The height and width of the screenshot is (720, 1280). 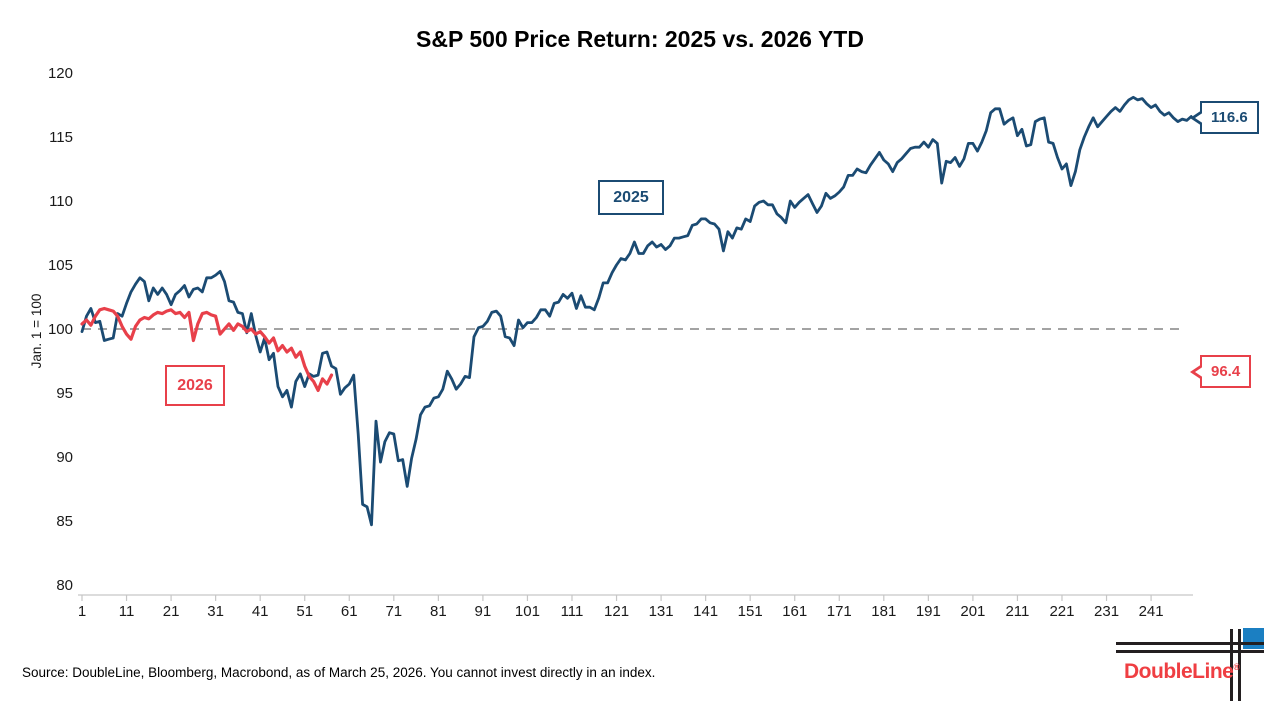 I want to click on doubleline-logo: DoubleLine®, so click(x=1192, y=667).